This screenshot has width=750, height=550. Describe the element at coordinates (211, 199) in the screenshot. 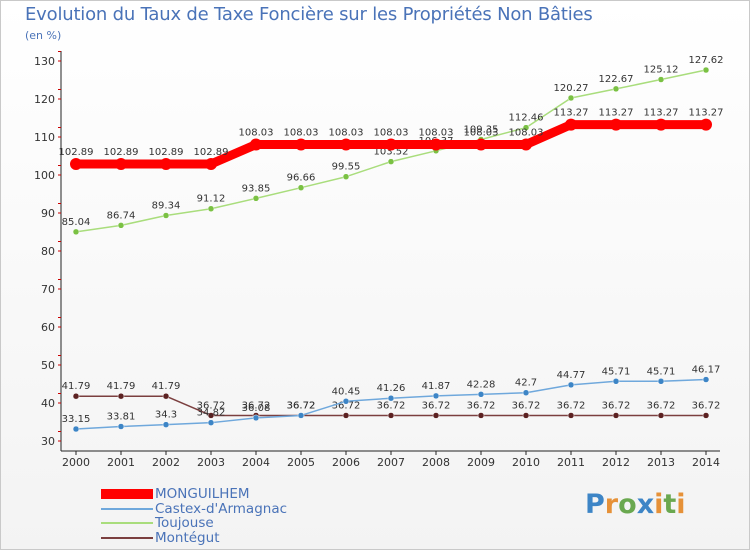

I see `data-label-toujouse: 91.12` at that location.